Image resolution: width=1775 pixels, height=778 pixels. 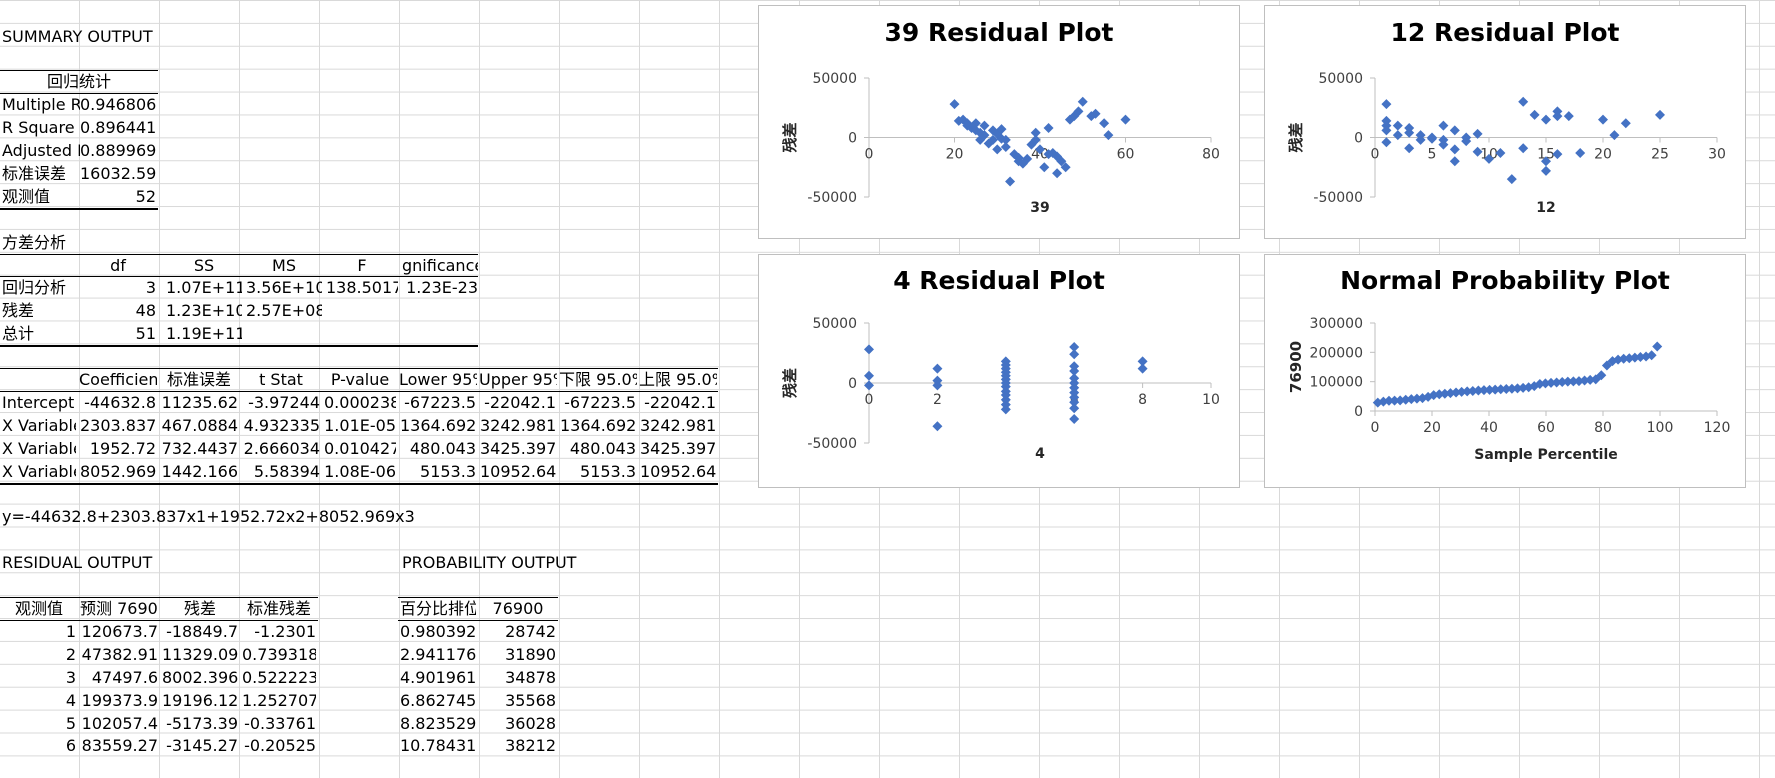 What do you see at coordinates (70, 700) in the screenshot?
I see `residual-cell: 4` at bounding box center [70, 700].